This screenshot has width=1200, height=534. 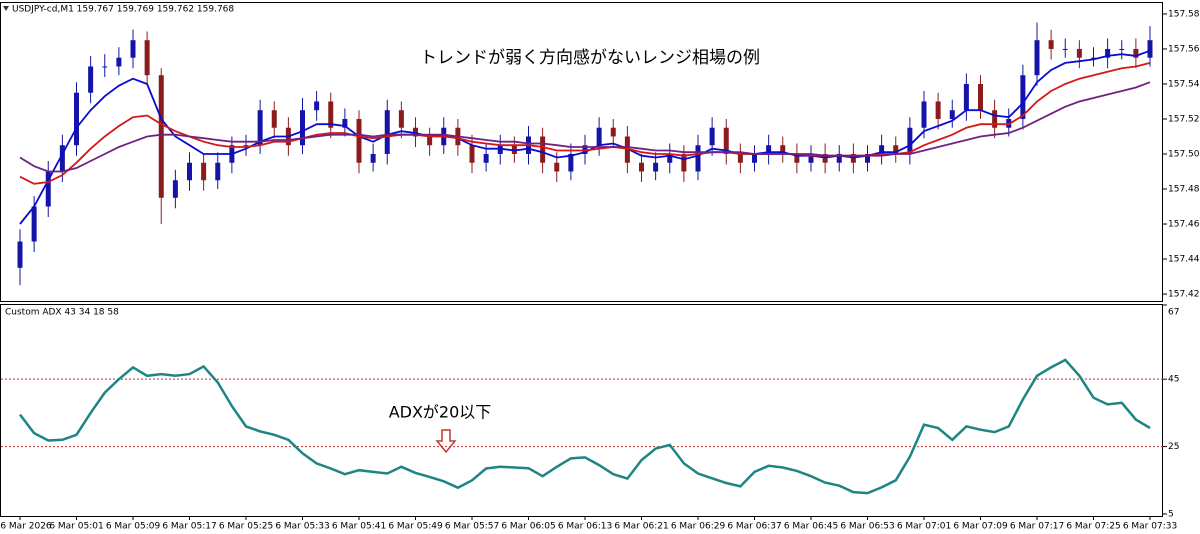 What do you see at coordinates (811, 527) in the screenshot?
I see `x-tick-label: 6 Mar 06:45` at bounding box center [811, 527].